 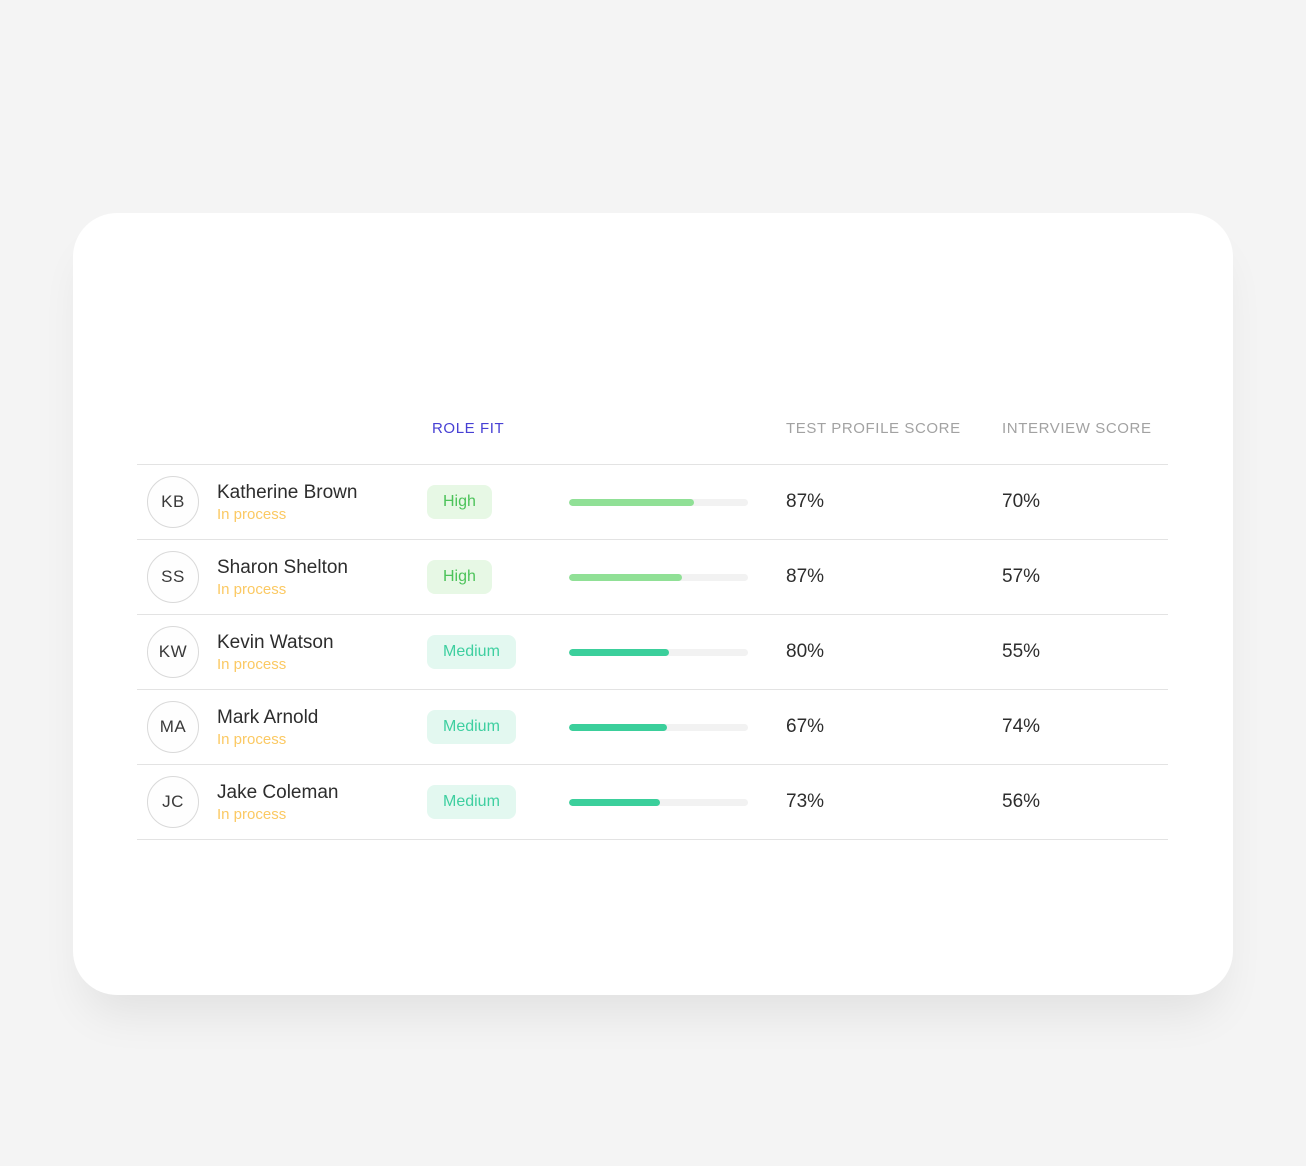 I want to click on candidate-cell: KB Katherine Brown In process, so click(x=282, y=502).